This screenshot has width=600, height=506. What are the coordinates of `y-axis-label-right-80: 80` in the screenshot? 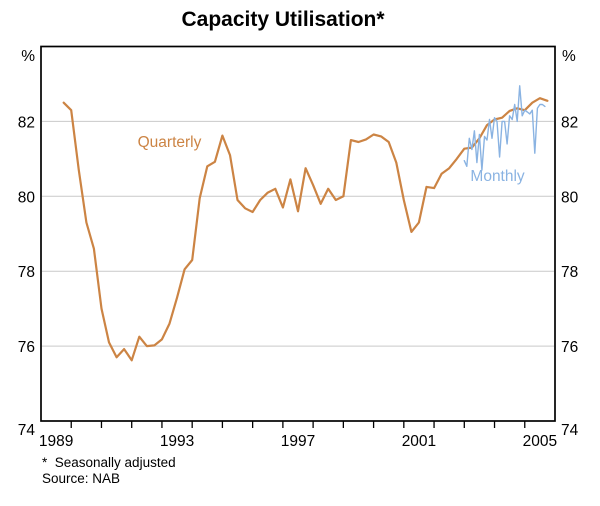 It's located at (570, 197).